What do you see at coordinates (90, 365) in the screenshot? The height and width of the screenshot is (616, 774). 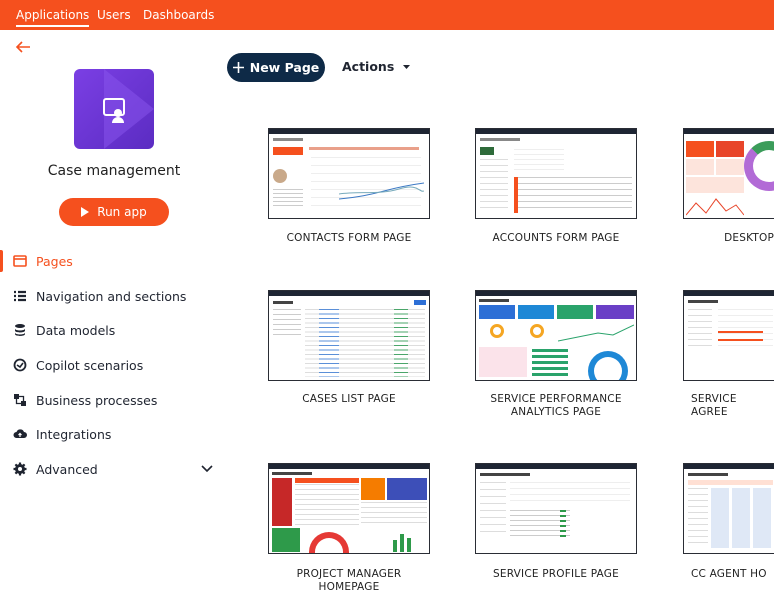 I see `nav-label: Copilot scenarios` at bounding box center [90, 365].